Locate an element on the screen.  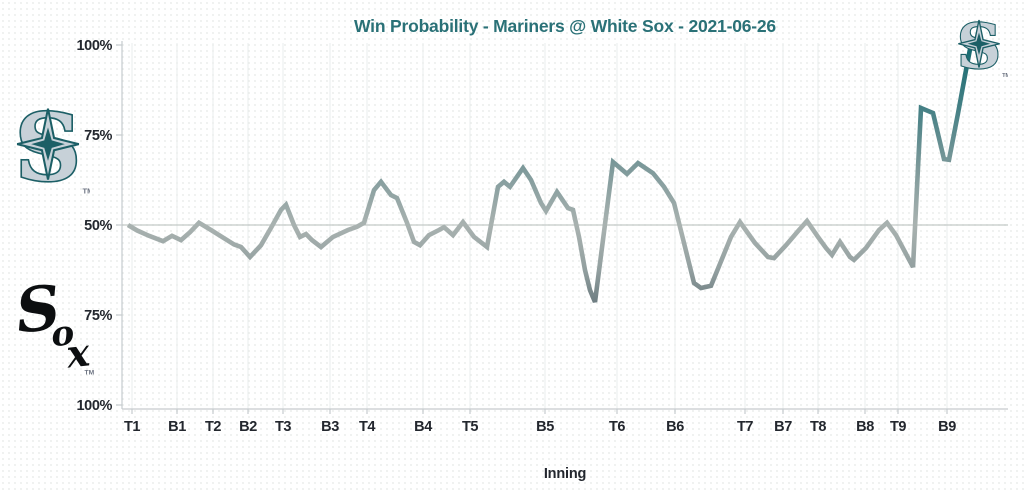
x-tick-label: T1 is located at coordinates (132, 427).